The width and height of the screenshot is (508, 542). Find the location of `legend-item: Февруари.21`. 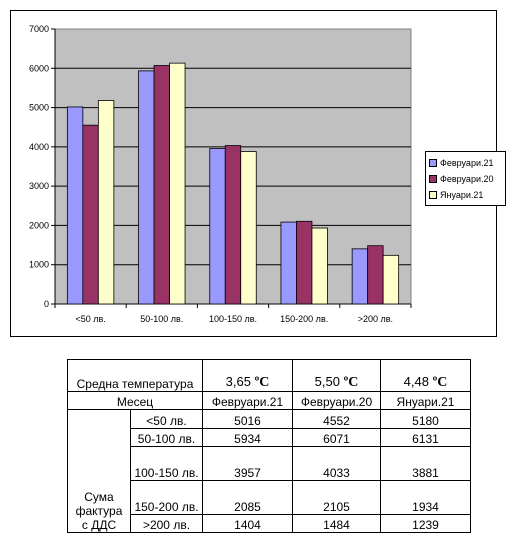

legend-item: Февруари.21 is located at coordinates (467, 163).